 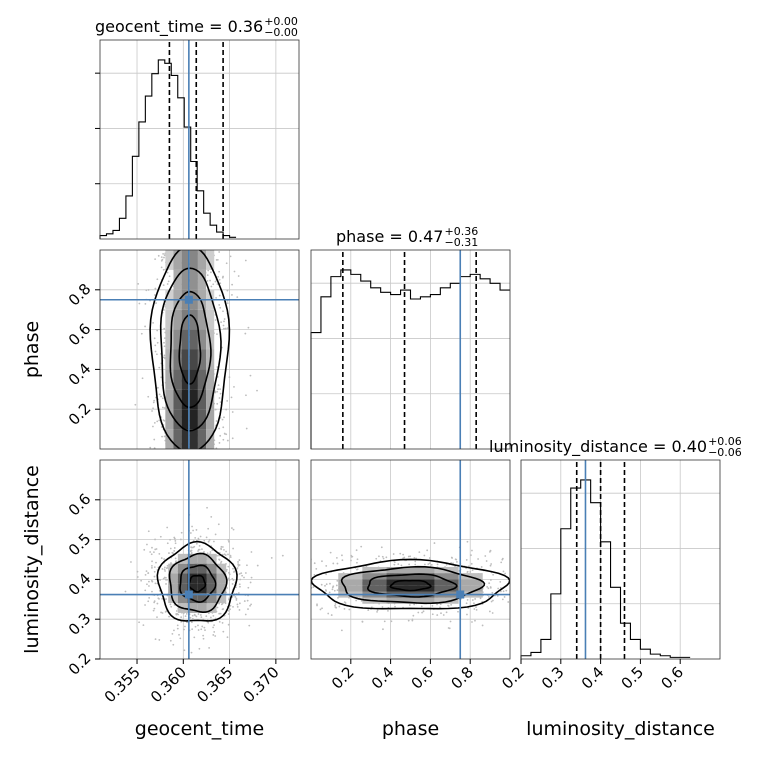 I want to click on hist-panel-luminosity-distance, so click(x=620, y=559).